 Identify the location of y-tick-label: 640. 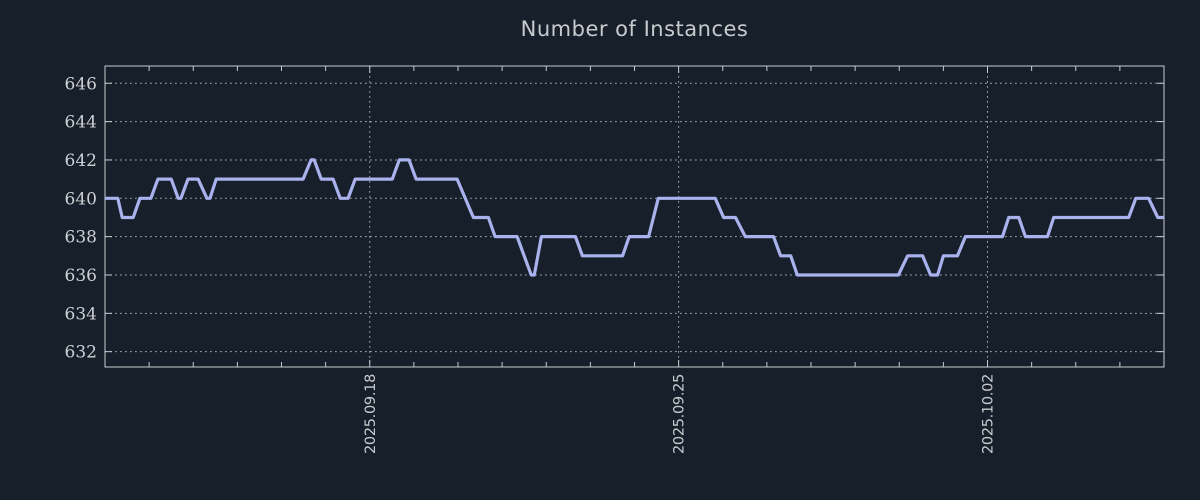
(81, 199).